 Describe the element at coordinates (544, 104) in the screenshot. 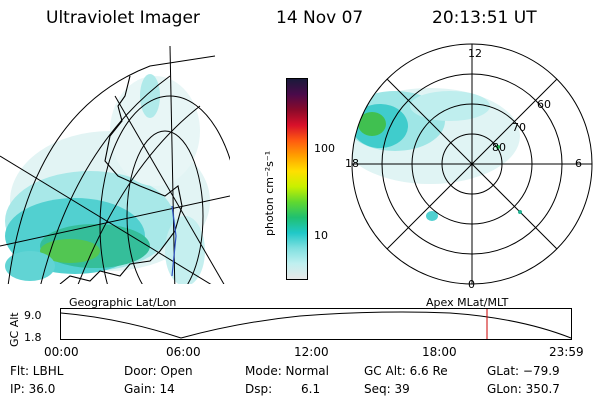

I see `mlat-label-60: 60` at that location.